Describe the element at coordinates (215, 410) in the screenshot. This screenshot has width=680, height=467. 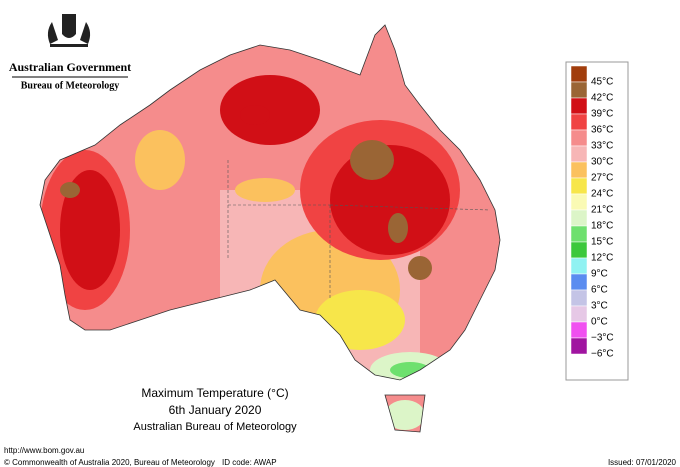
I see `map-date: 6th January 2020` at that location.